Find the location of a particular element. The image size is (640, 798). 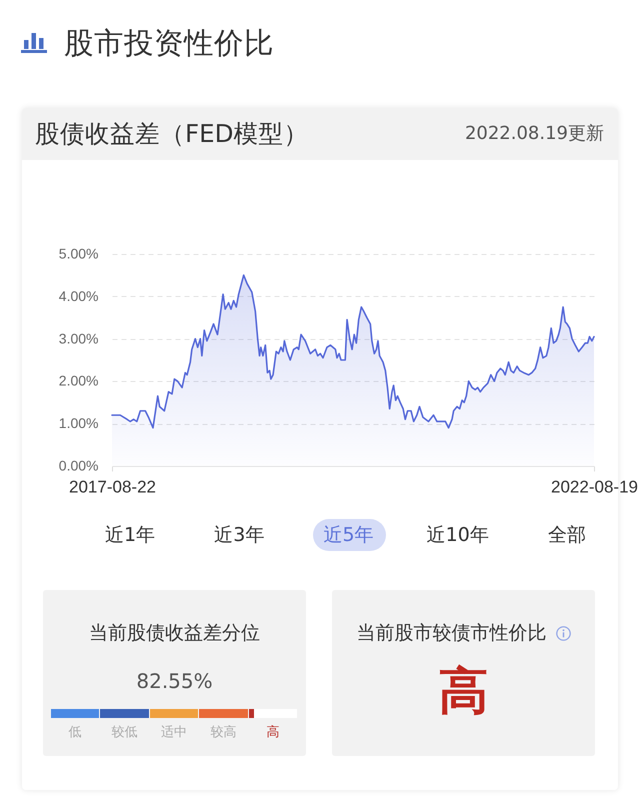

x-tick-label: 2017-08-22 is located at coordinates (112, 487).